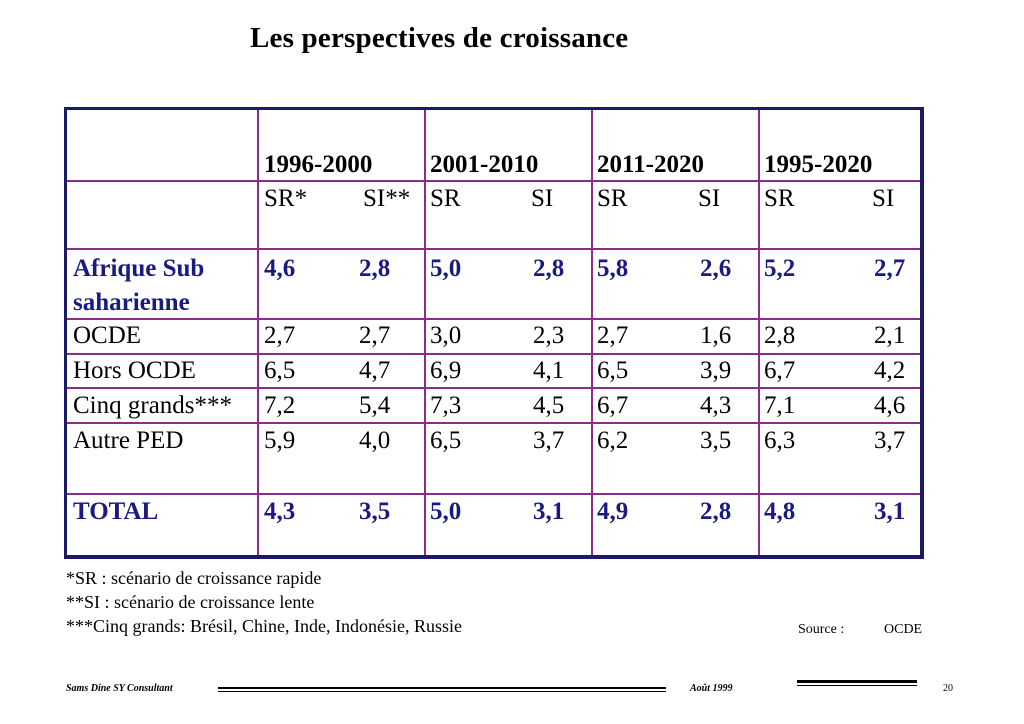 The width and height of the screenshot is (1024, 724). What do you see at coordinates (780, 511) in the screenshot?
I see `table-cell: 4,8` at bounding box center [780, 511].